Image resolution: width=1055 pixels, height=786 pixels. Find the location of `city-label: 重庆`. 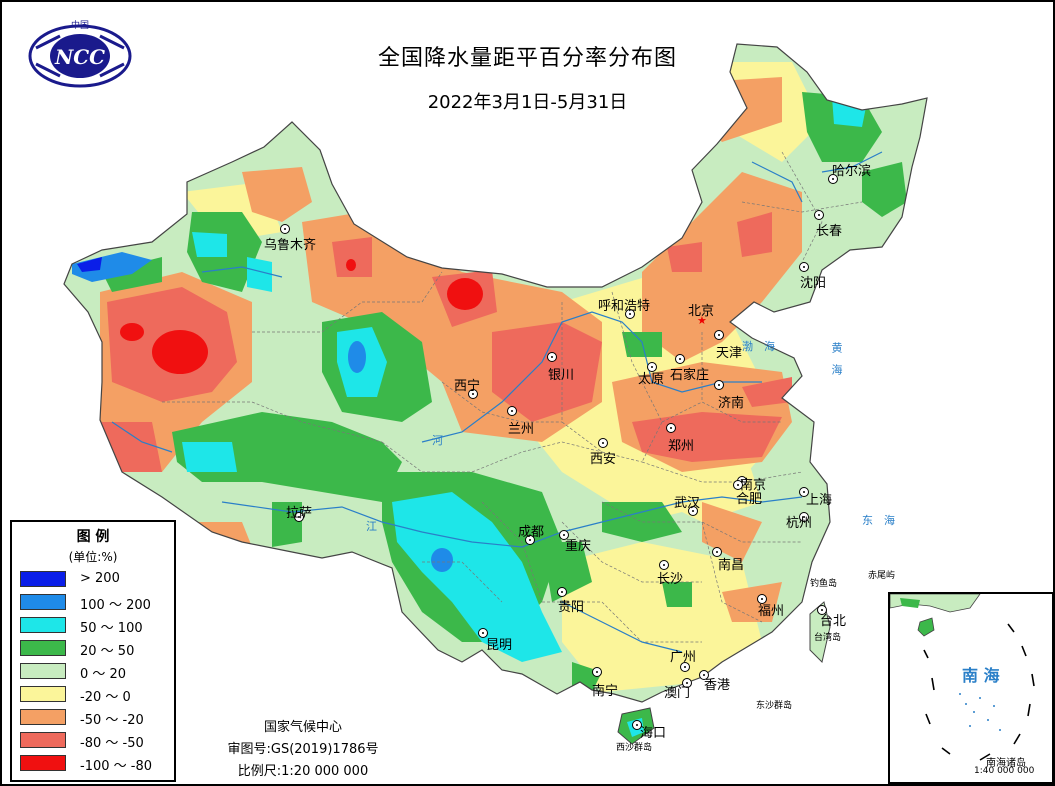

city-label: 重庆 is located at coordinates (578, 546).